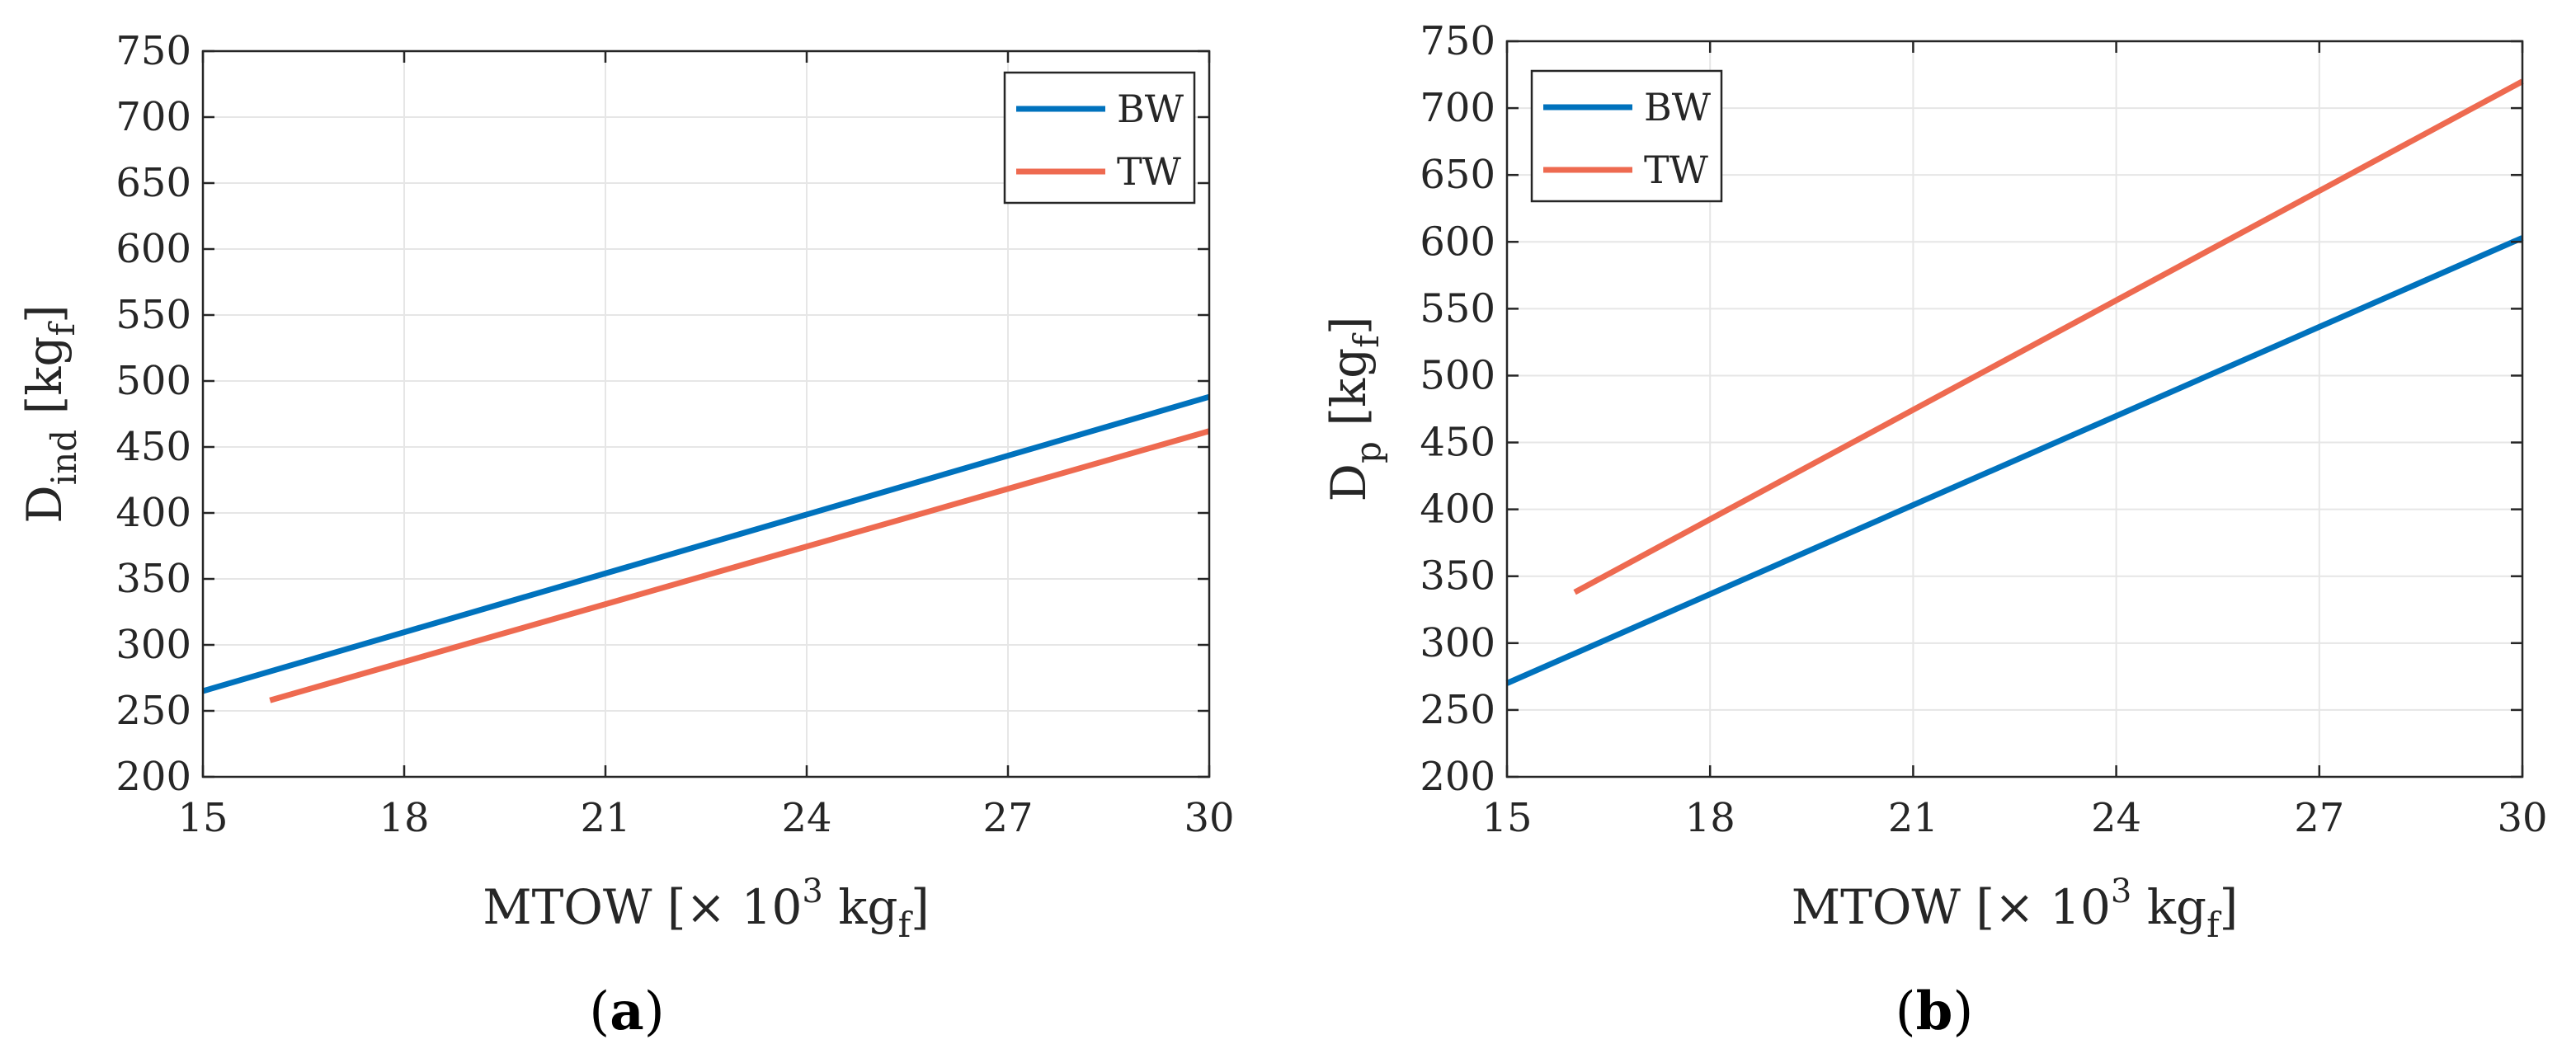  Describe the element at coordinates (739, 565) in the screenshot. I see `series-line-tw` at that location.